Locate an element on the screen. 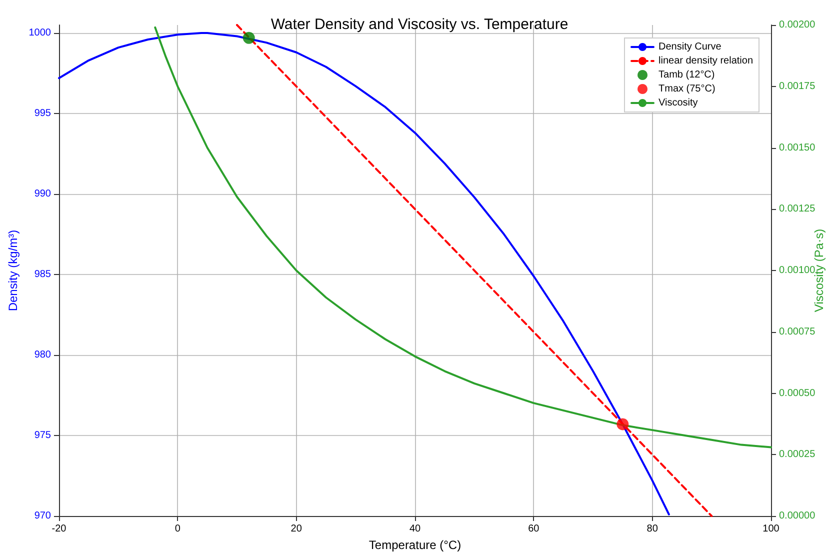 This screenshot has height=553, width=831. y2-tick-label: 0.00025 is located at coordinates (797, 454).